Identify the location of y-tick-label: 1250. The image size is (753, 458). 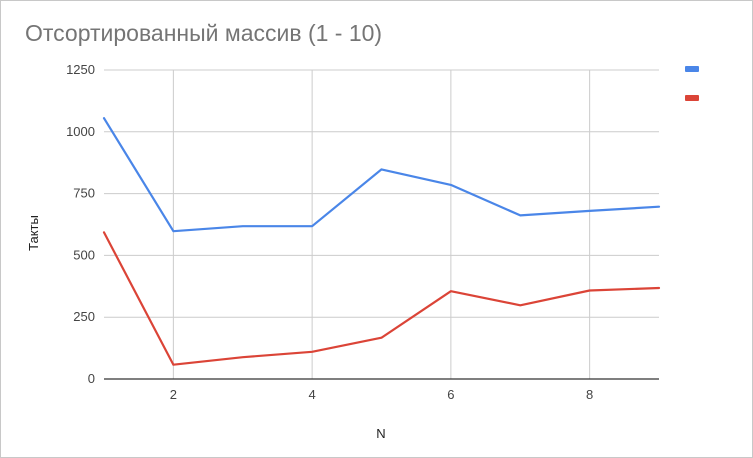
(80, 69).